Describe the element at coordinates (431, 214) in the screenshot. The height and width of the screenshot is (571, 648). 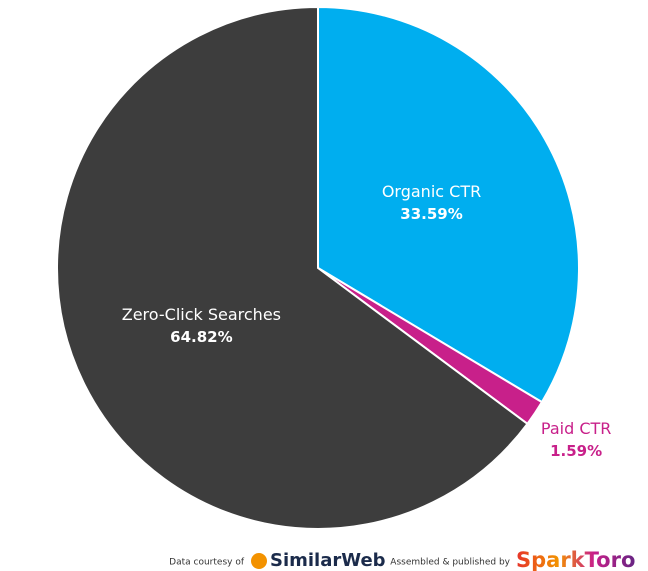
I see `value-label: 33.59%` at that location.